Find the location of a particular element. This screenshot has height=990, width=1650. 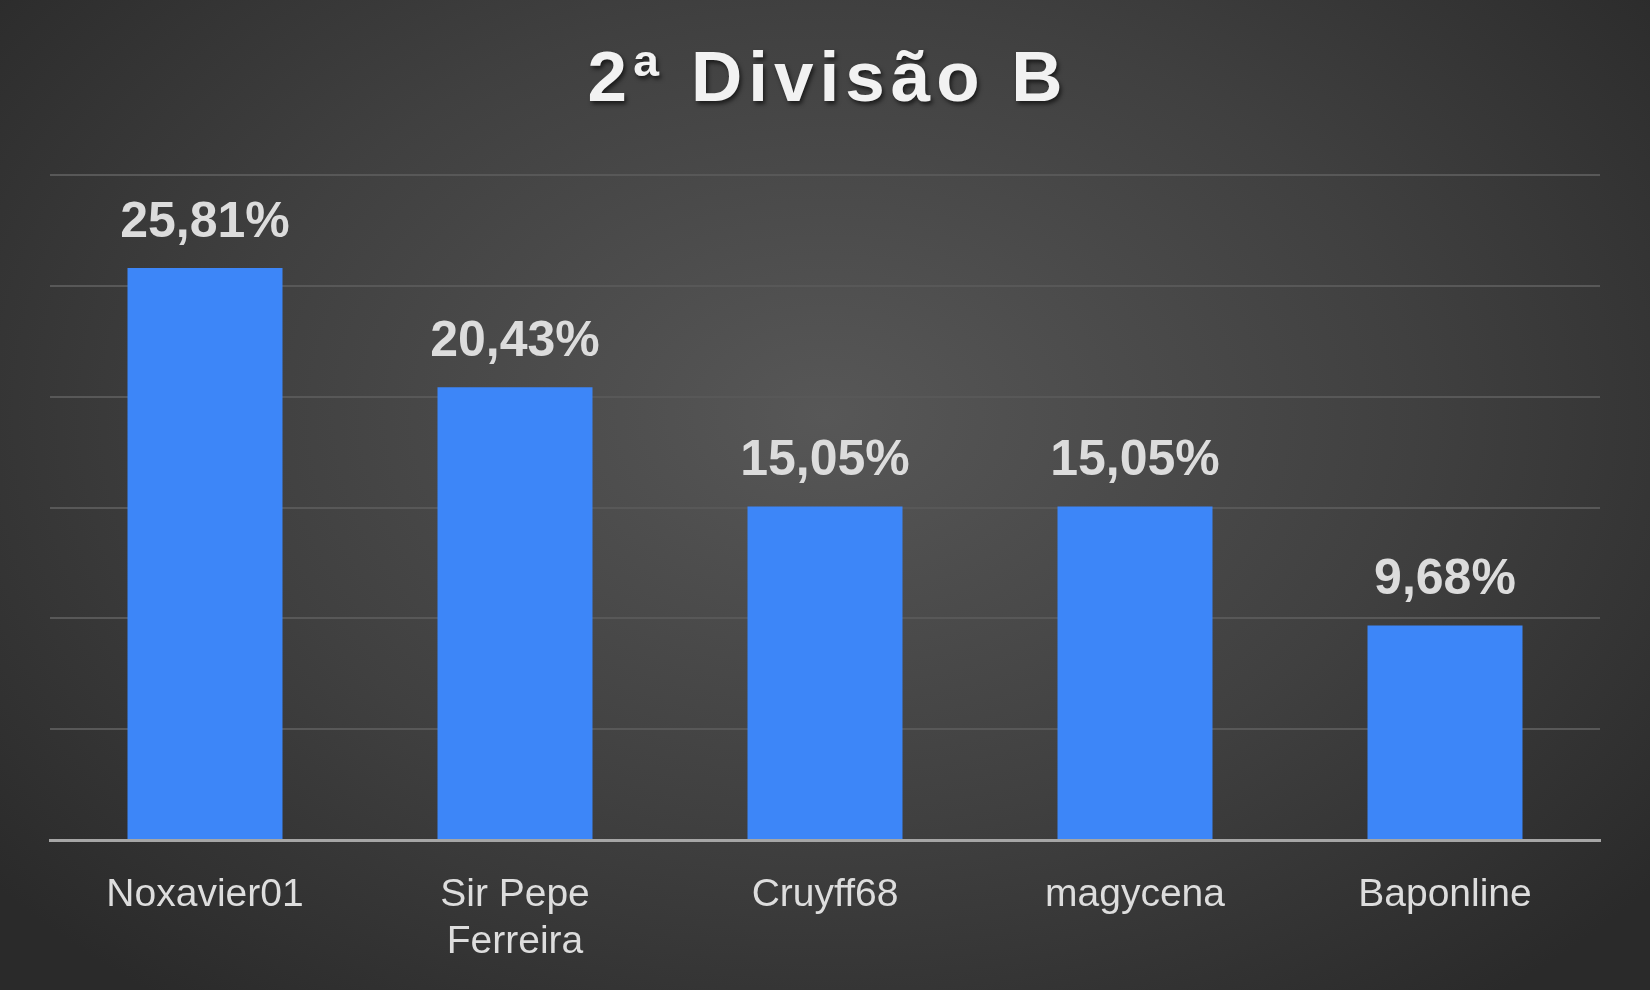

x-tick-label: Noxavier01 is located at coordinates (205, 893).